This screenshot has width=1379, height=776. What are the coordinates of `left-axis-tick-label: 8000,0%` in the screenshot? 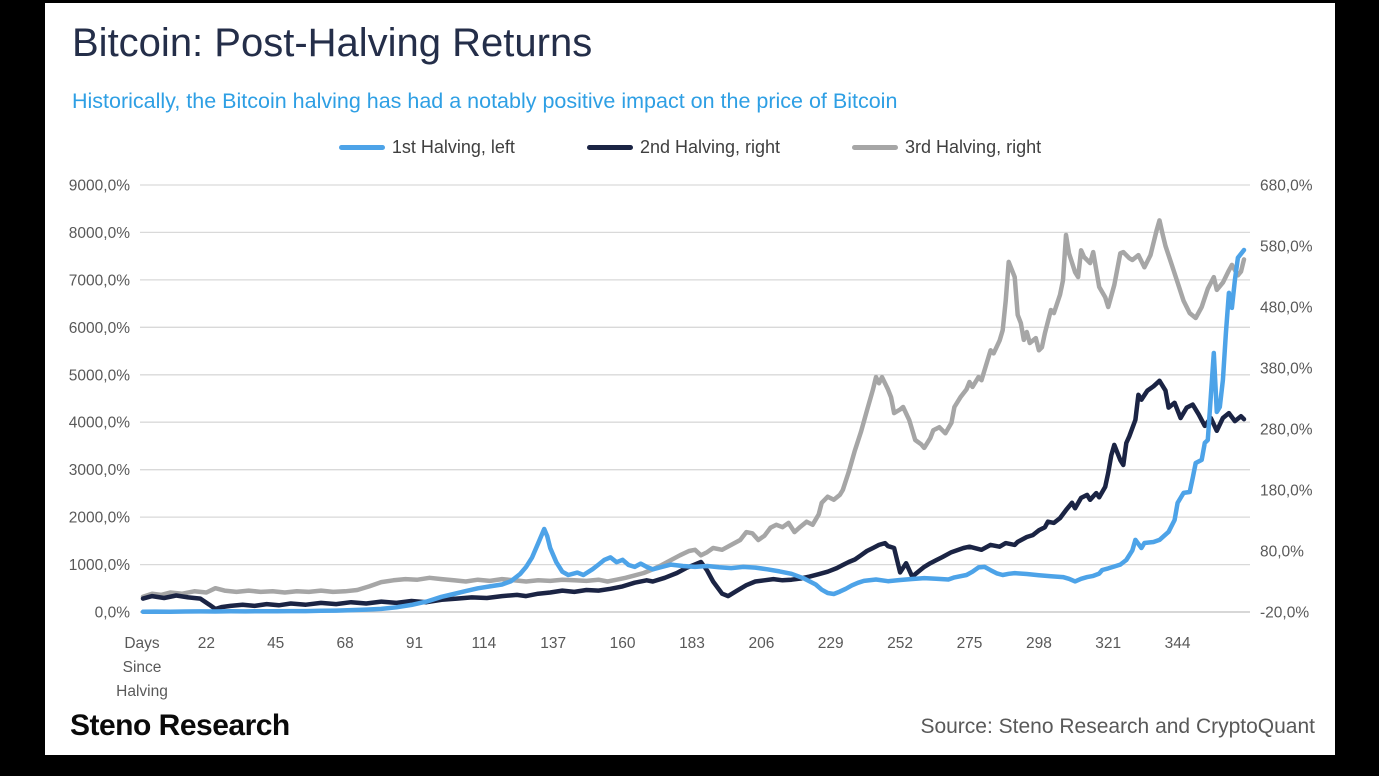 It's located at (99, 233).